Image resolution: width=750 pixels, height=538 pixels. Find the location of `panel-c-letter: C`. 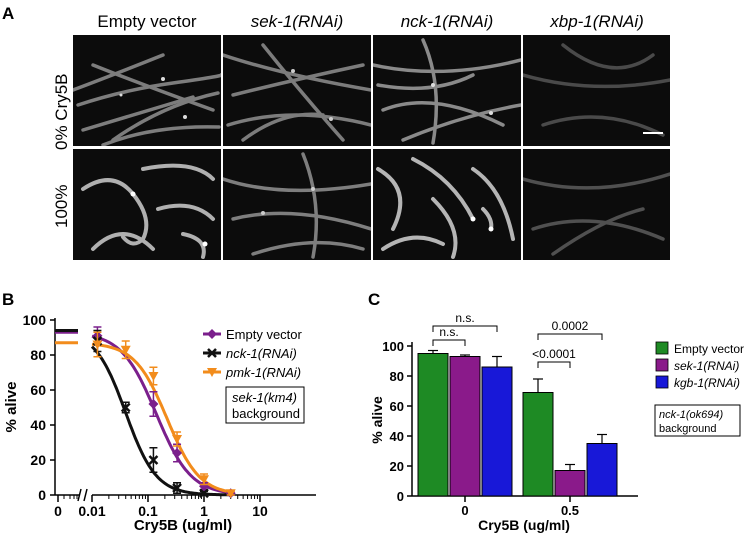

panel-c-letter: C is located at coordinates (374, 299).